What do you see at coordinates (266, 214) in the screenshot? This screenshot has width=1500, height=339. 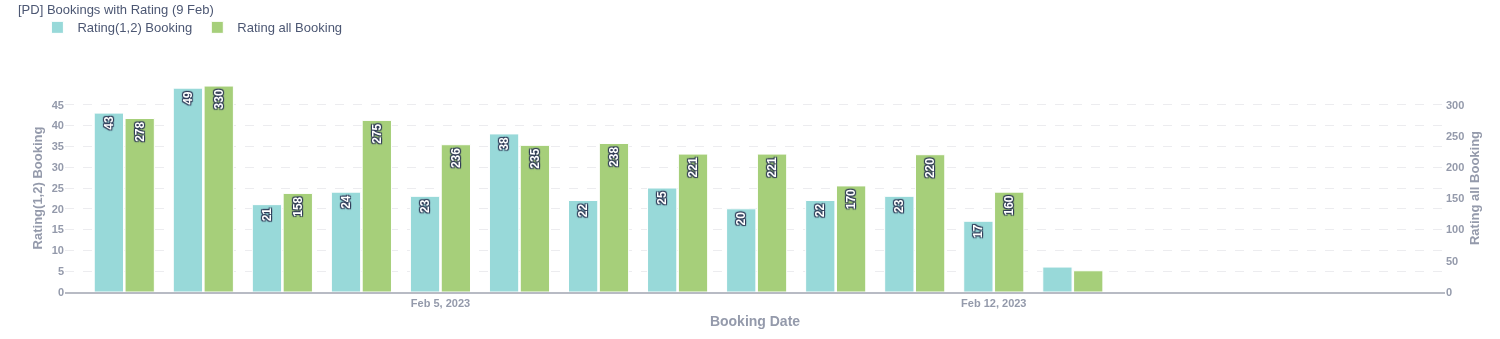 I see `data-label: 21` at bounding box center [266, 214].